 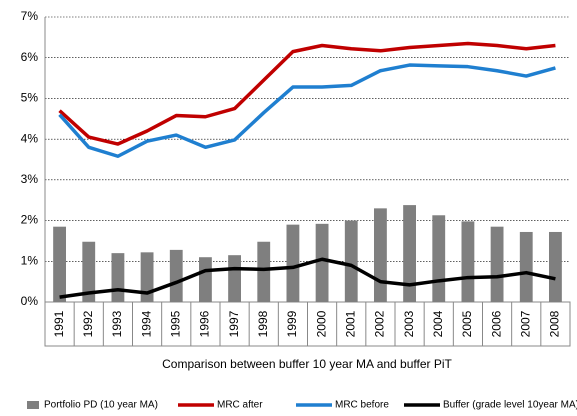 I want to click on x-tick-label: 2006, so click(x=496, y=323).